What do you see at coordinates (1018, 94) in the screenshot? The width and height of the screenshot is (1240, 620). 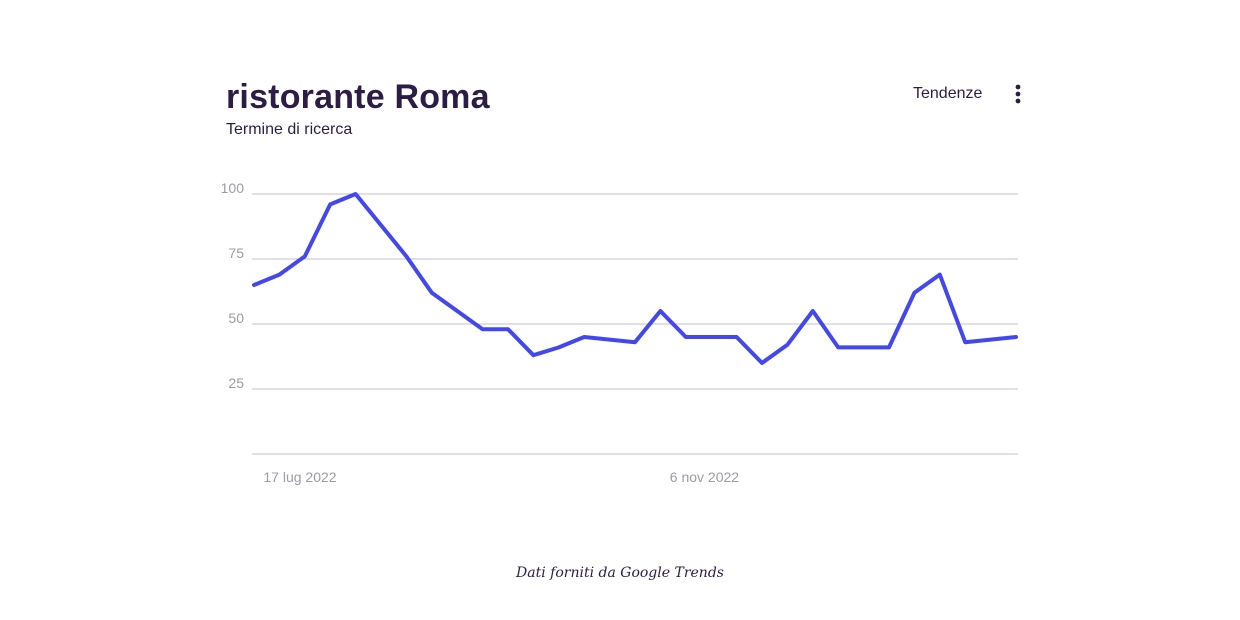 I see `more-vertical-icon` at bounding box center [1018, 94].